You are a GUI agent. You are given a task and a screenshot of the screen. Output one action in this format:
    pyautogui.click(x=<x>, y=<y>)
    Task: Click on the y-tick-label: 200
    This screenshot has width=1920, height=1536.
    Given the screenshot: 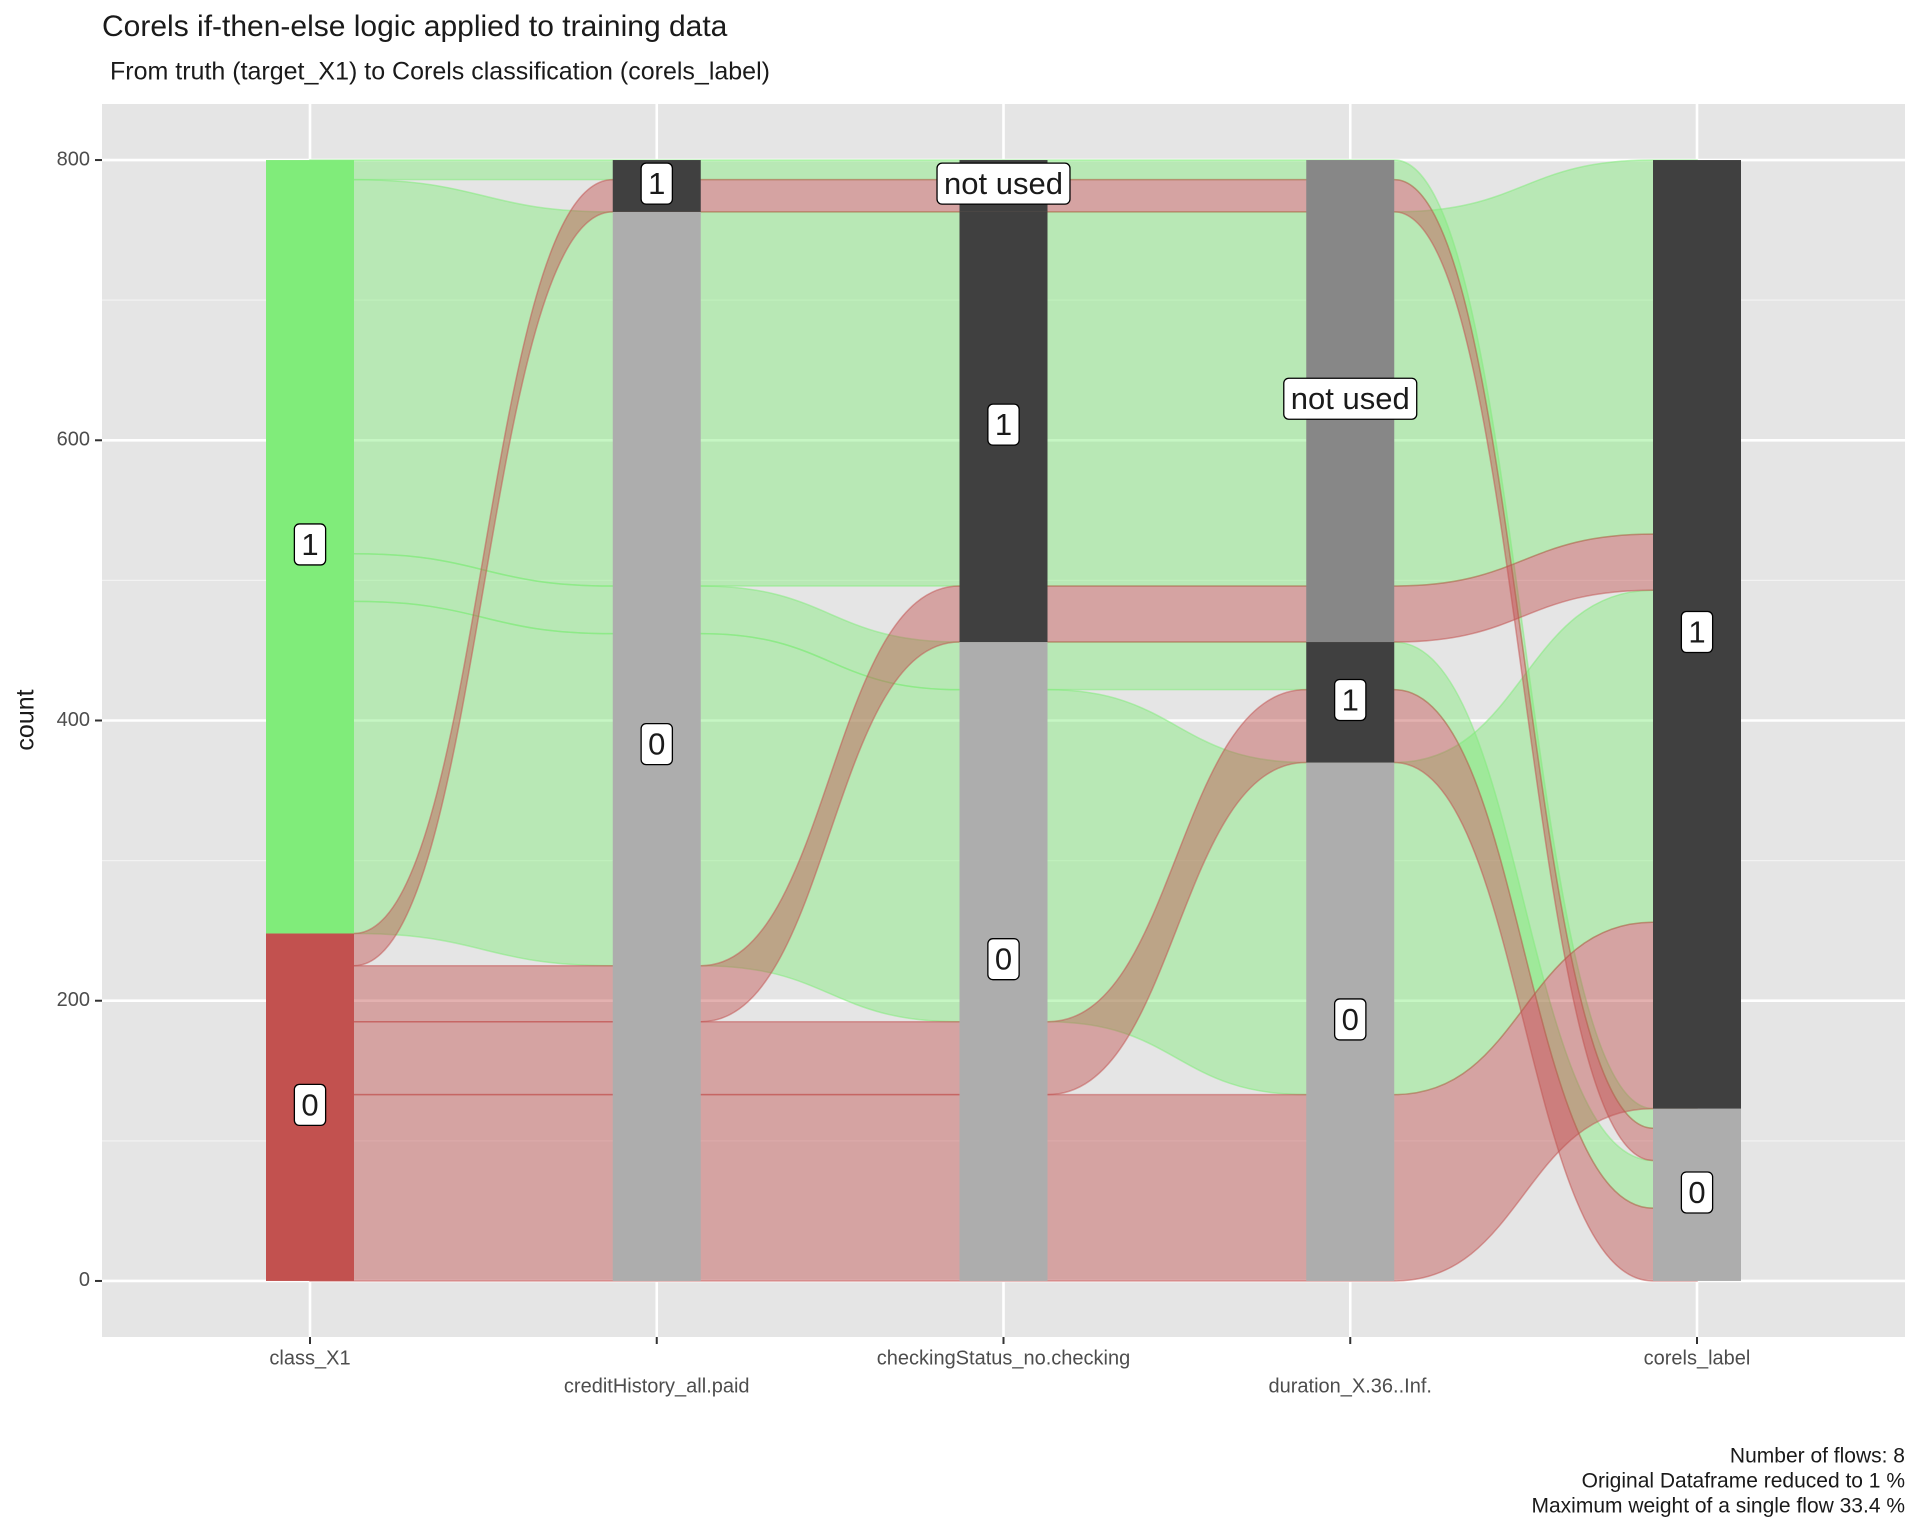 What is the action you would take?
    pyautogui.click(x=73, y=1000)
    